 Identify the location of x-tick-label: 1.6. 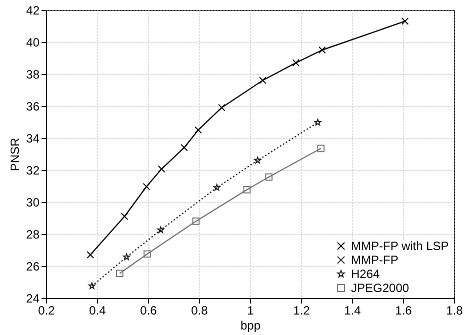
(403, 311).